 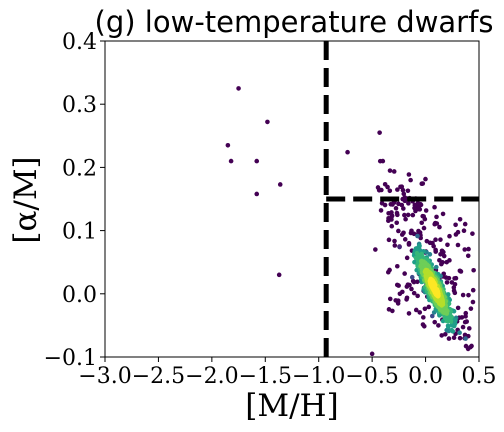 What do you see at coordinates (425, 376) in the screenshot?
I see `x-tick-label: 0.0` at bounding box center [425, 376].